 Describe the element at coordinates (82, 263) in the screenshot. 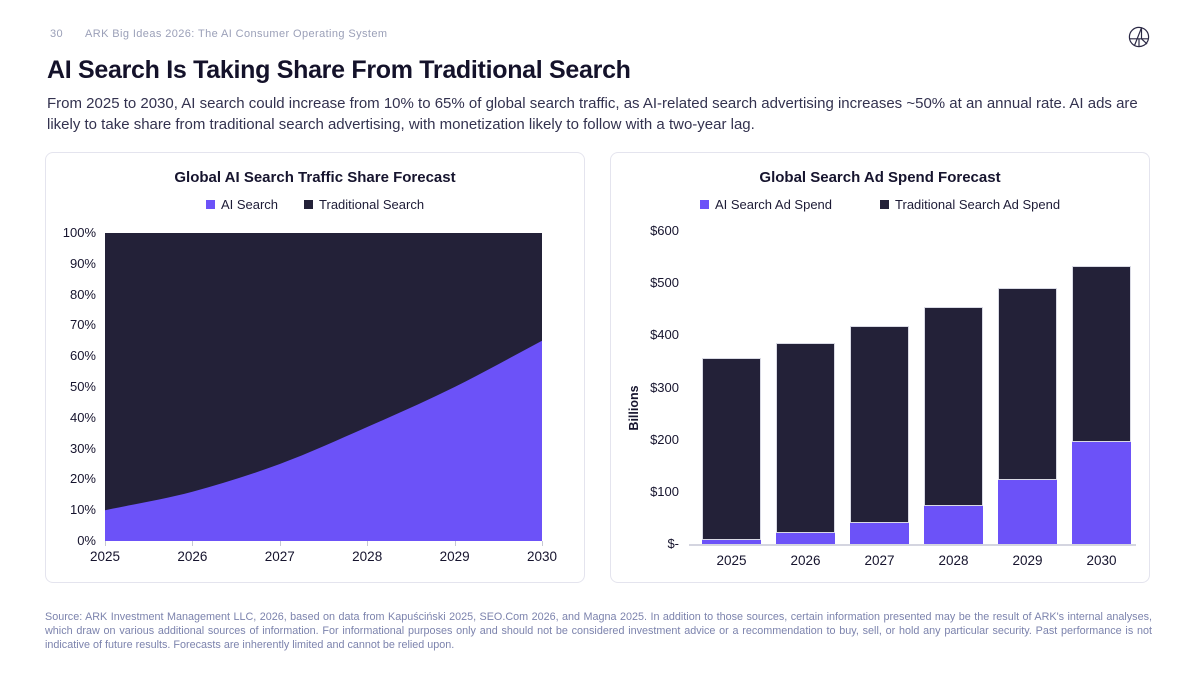

I see `y-tick-label: 90%` at that location.